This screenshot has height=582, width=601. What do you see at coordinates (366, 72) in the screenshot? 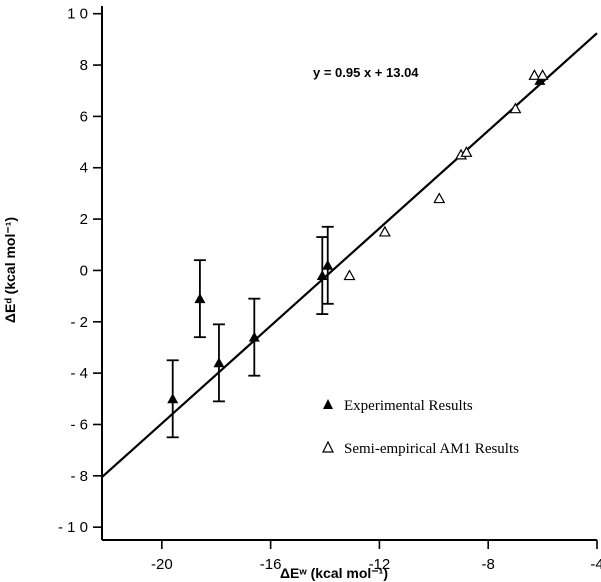
I see `fit-equation: y = 0.95 x + 13.04` at bounding box center [366, 72].